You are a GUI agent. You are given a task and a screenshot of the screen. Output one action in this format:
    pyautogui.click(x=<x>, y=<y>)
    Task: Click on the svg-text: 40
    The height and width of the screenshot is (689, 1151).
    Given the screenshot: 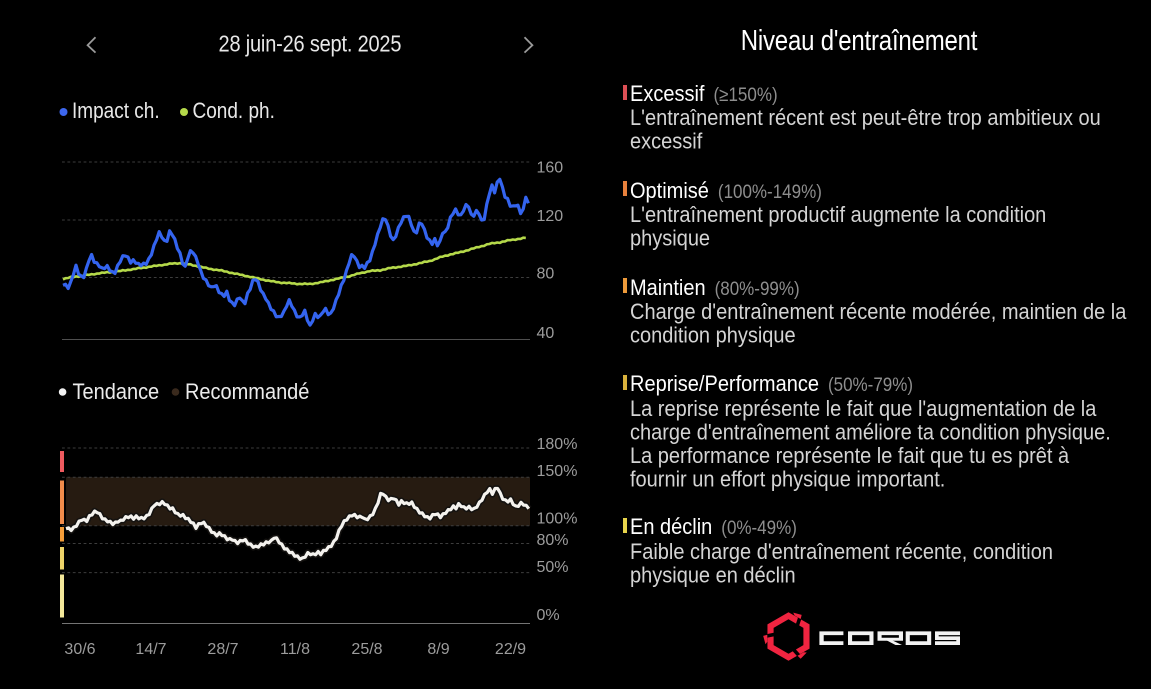 What is the action you would take?
    pyautogui.click(x=546, y=333)
    